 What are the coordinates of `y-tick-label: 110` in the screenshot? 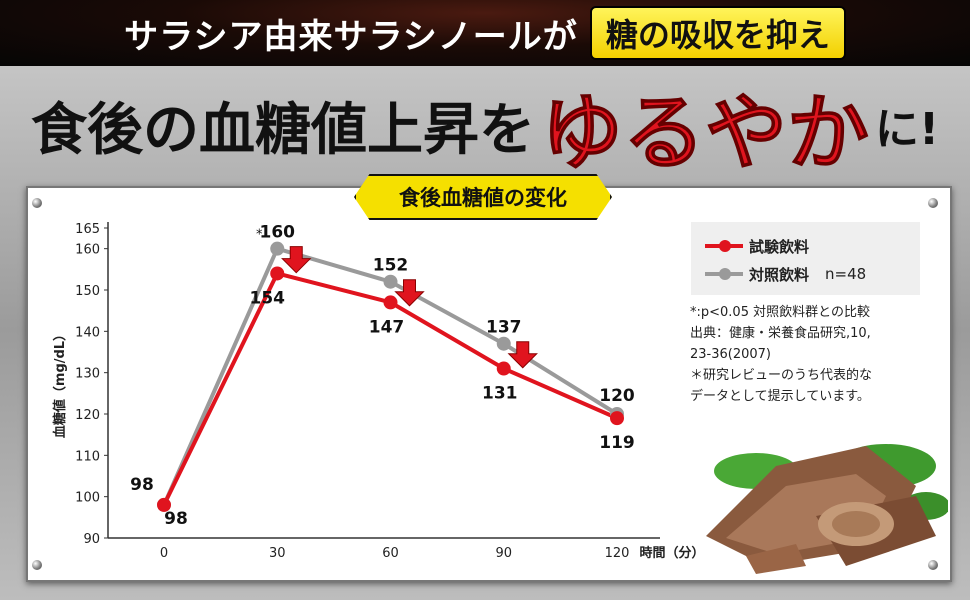 It's located at (87, 456).